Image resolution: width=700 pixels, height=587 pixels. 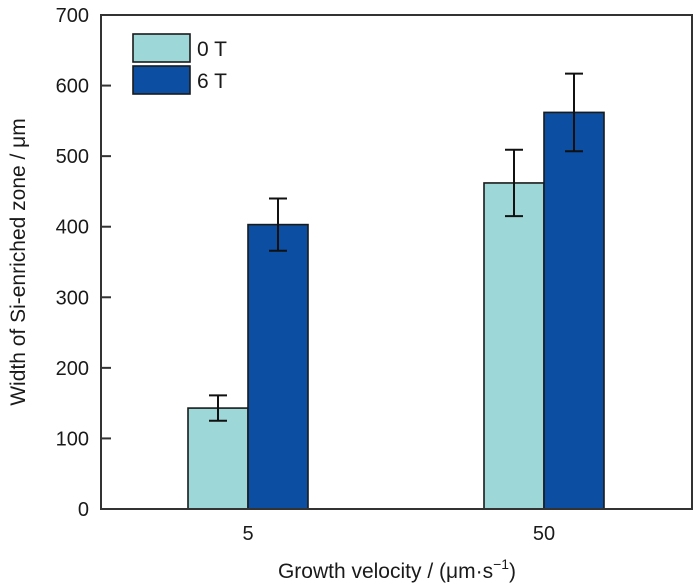 What do you see at coordinates (72, 298) in the screenshot?
I see `y-tick-label: 300` at bounding box center [72, 298].